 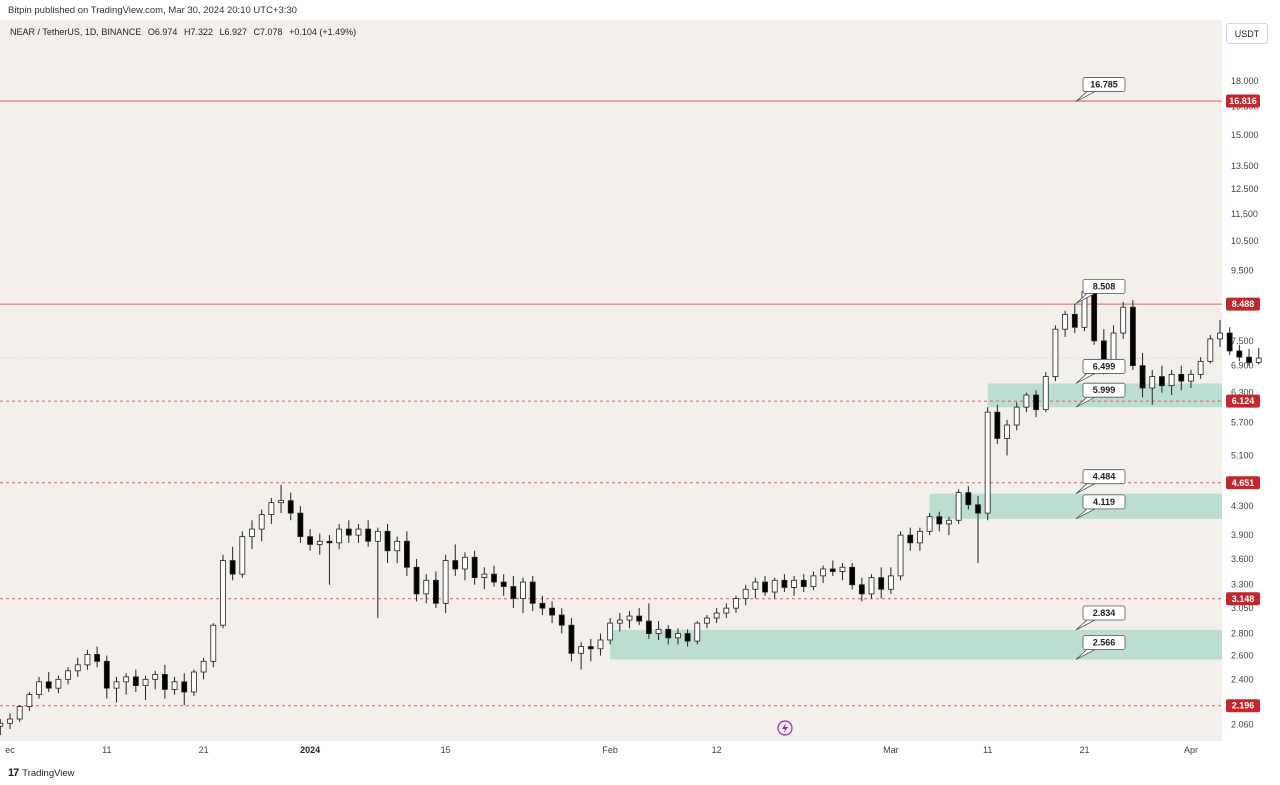 What do you see at coordinates (785, 728) in the screenshot?
I see `lightning-icon` at bounding box center [785, 728].